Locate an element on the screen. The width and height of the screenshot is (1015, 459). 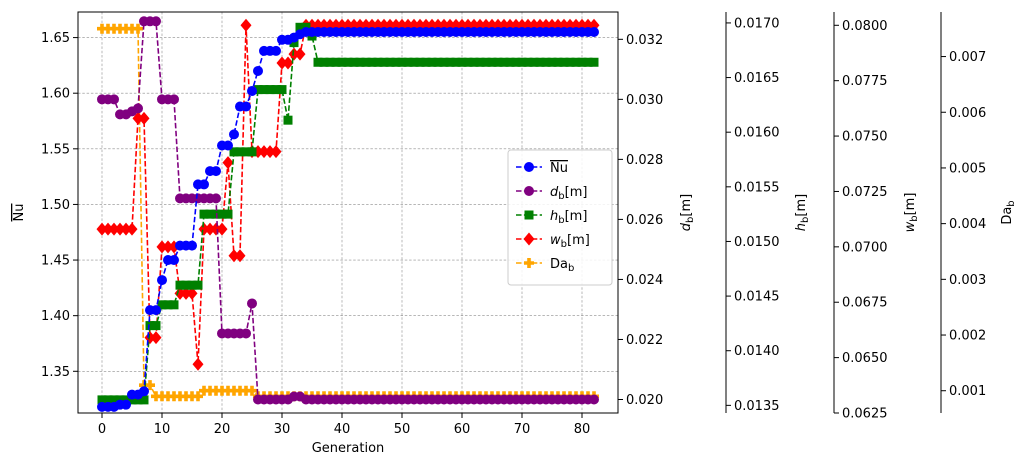
w_b-tick-label: 0.0725 is located at coordinates (865, 192).